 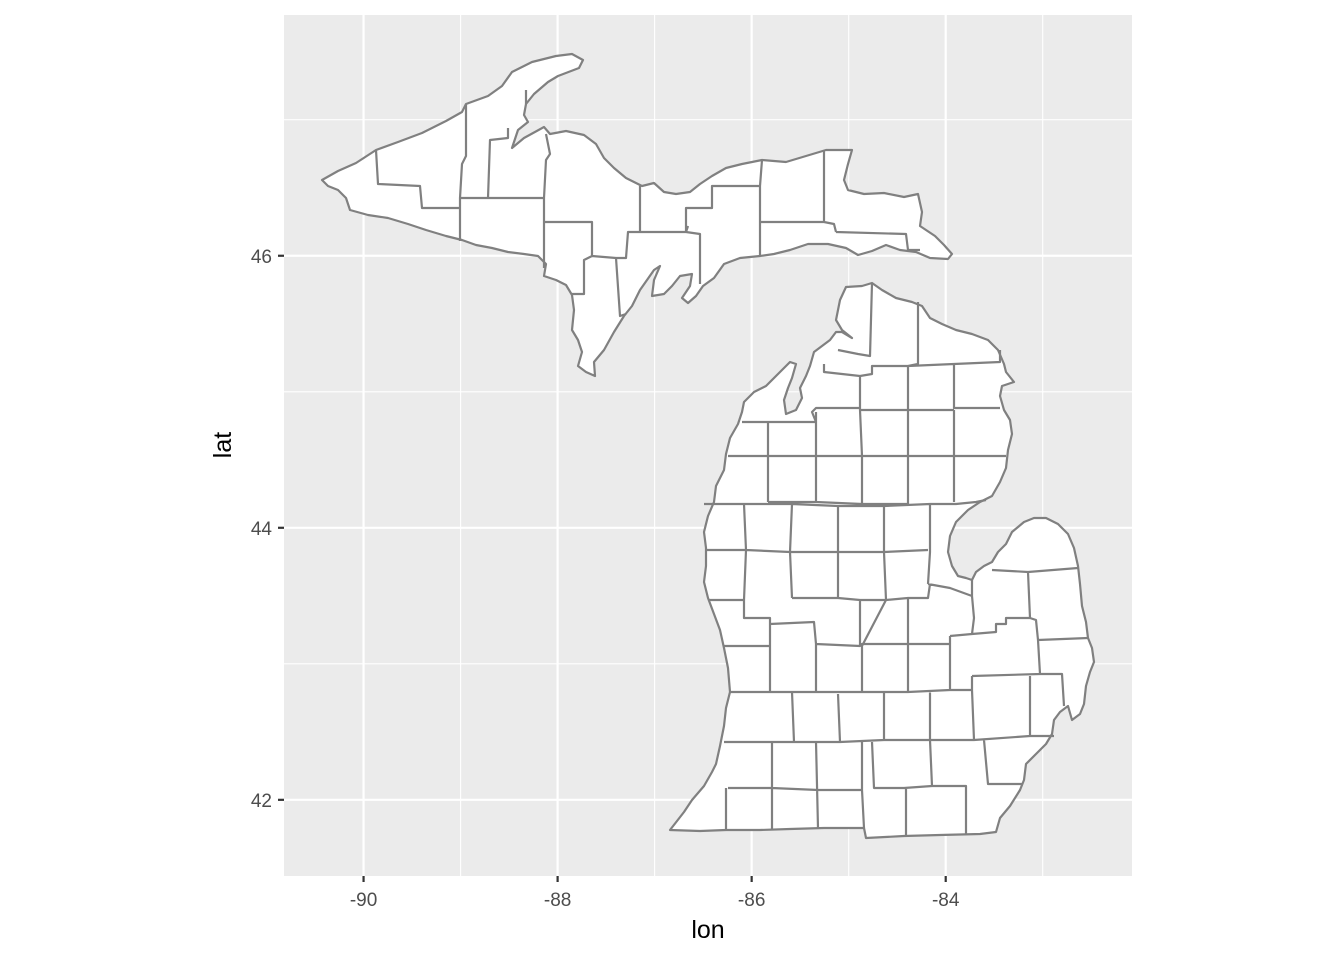 I want to click on y-tick-label: 44, so click(x=262, y=529).